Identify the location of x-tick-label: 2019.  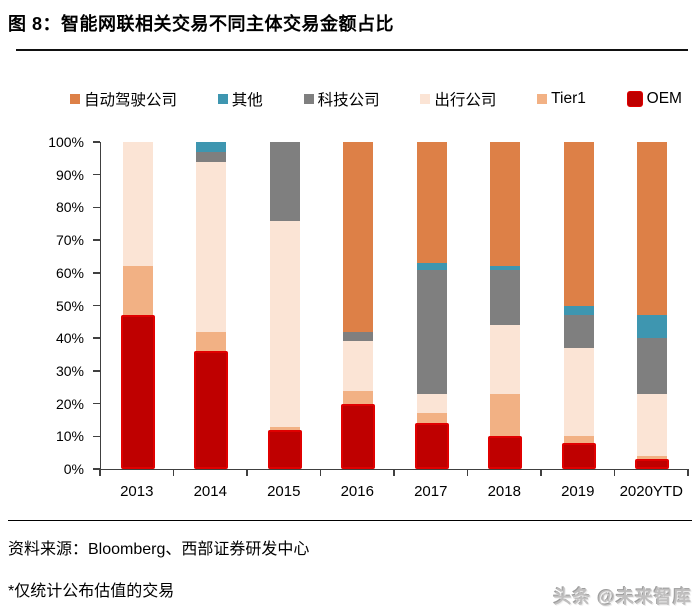
(578, 491).